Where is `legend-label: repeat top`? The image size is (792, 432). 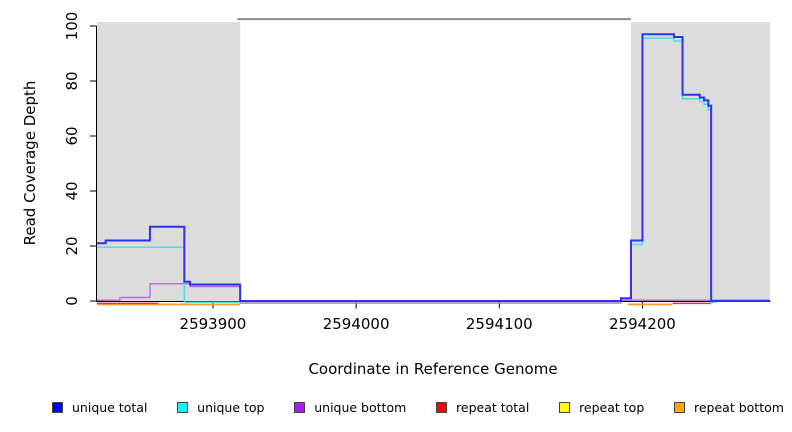
legend-label: repeat top is located at coordinates (612, 407).